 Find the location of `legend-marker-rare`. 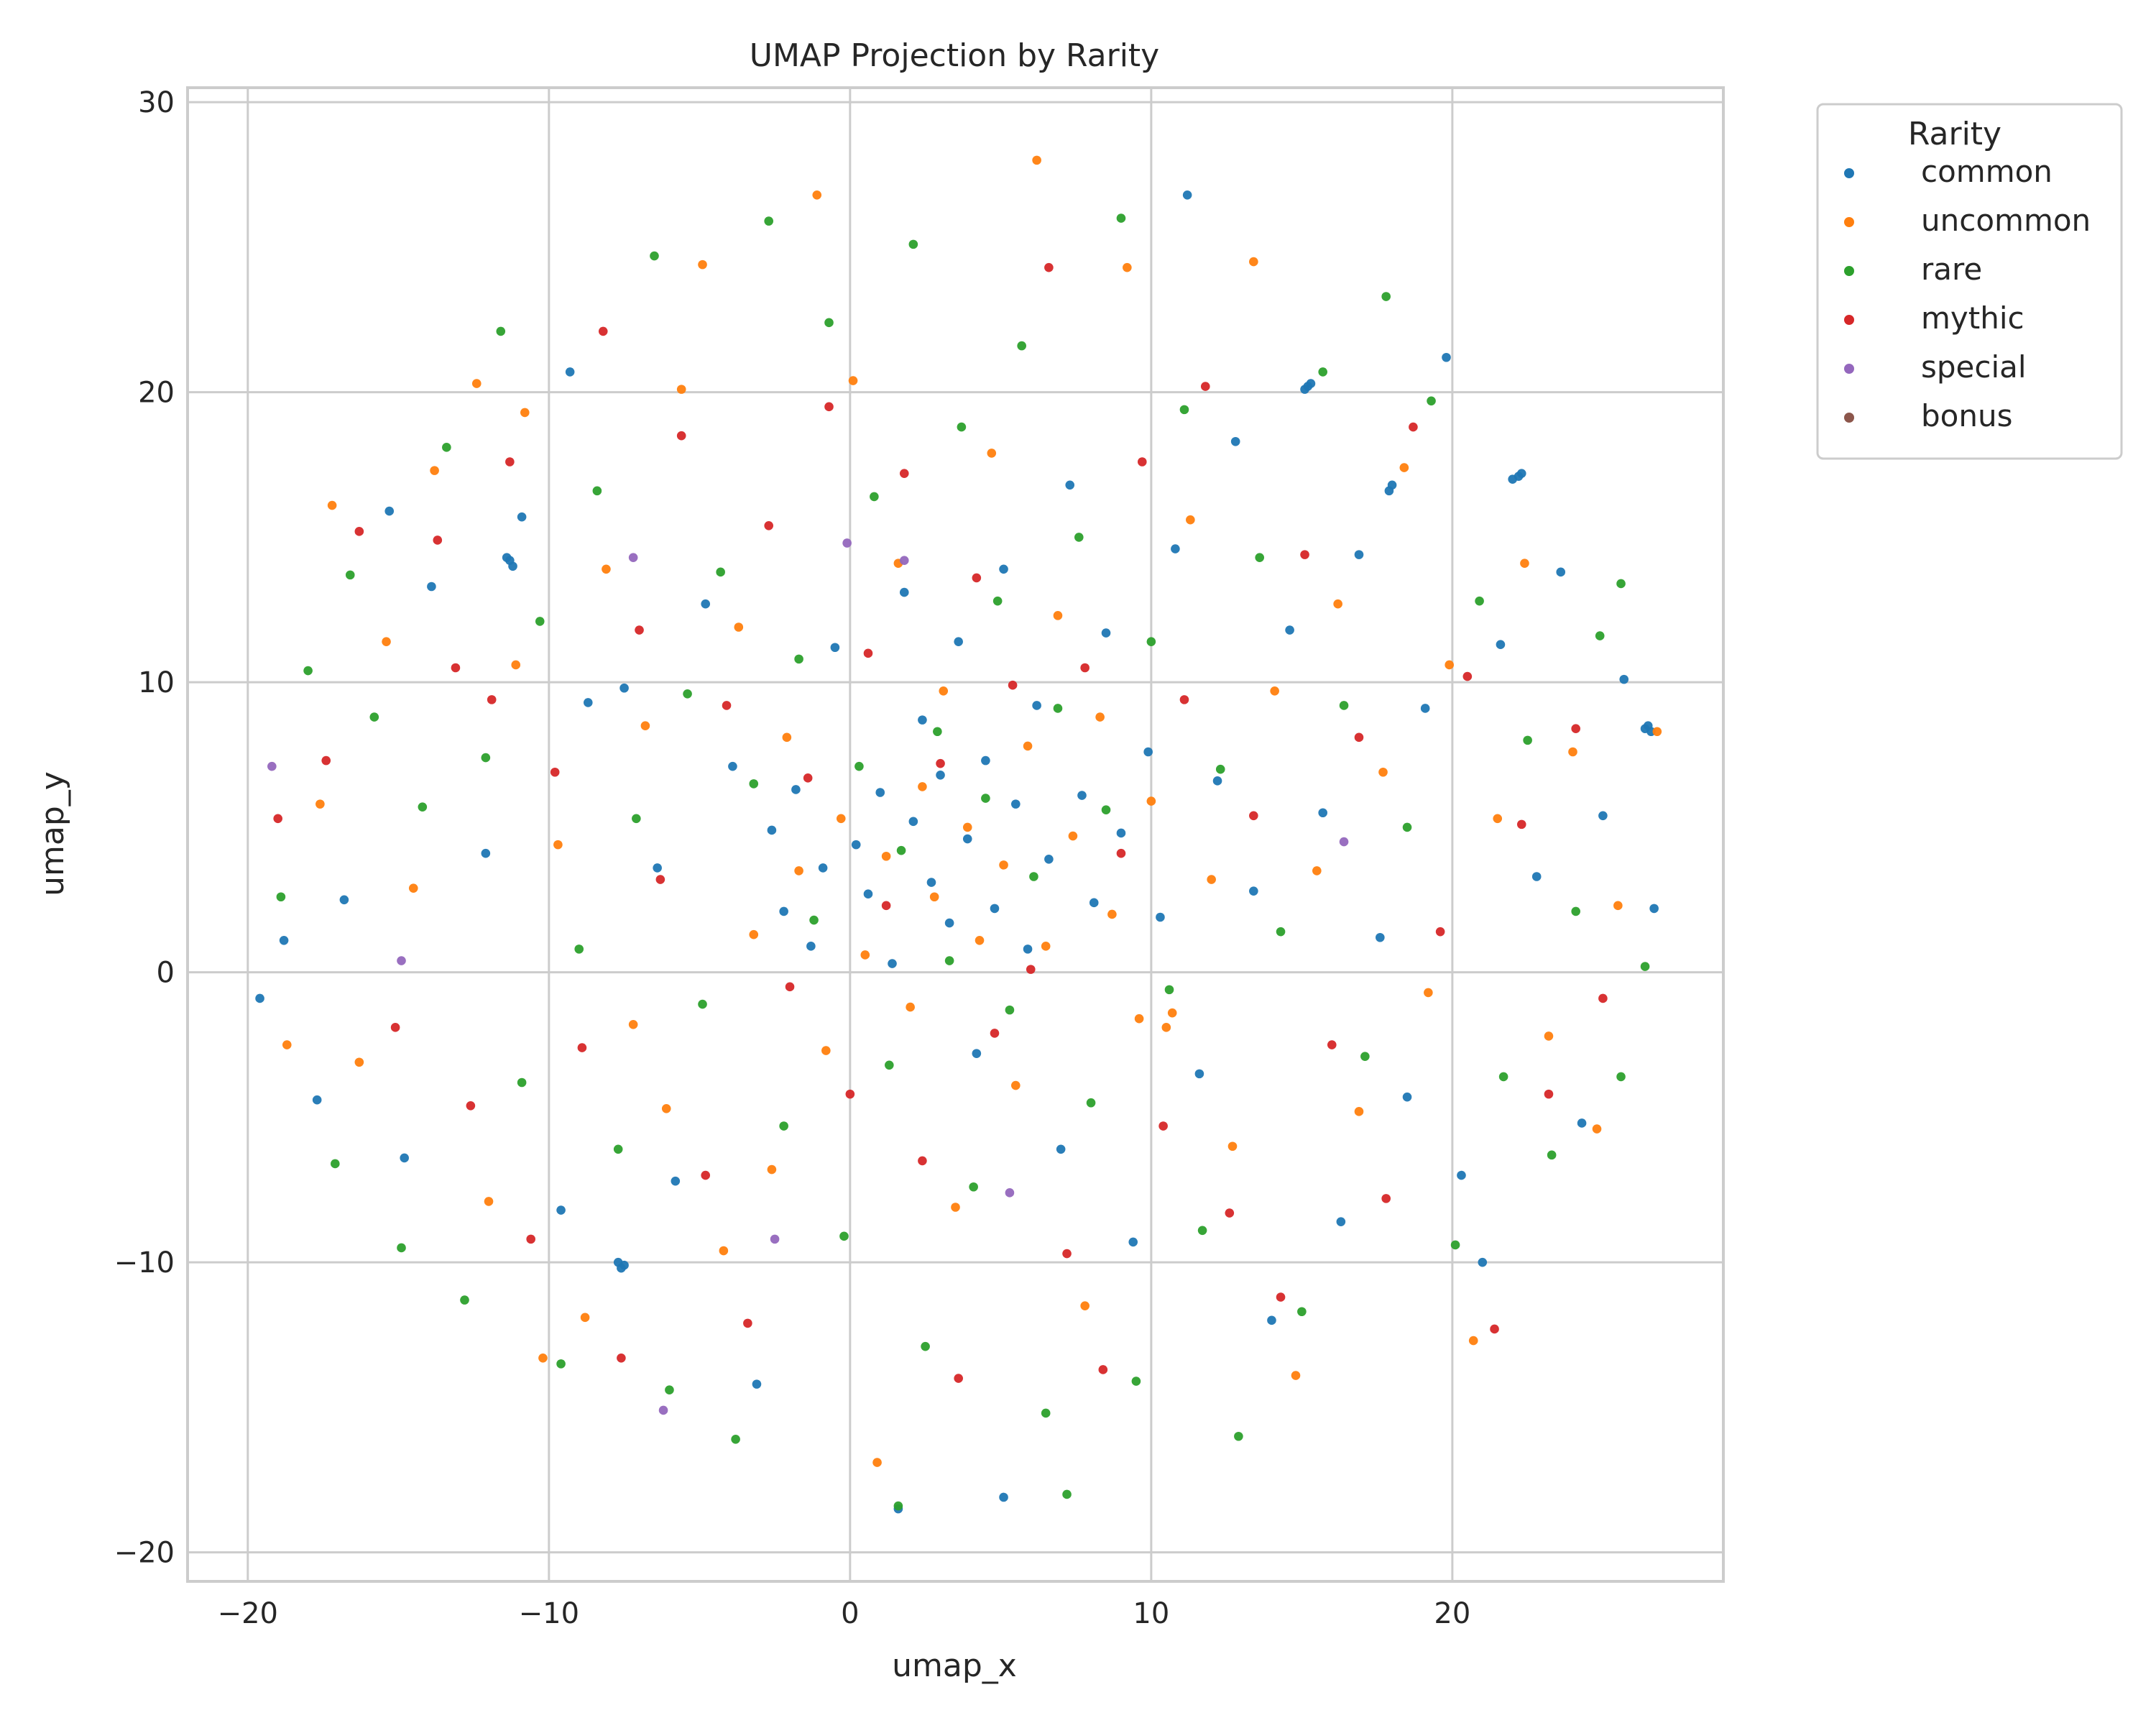

legend-marker-rare is located at coordinates (1849, 271).